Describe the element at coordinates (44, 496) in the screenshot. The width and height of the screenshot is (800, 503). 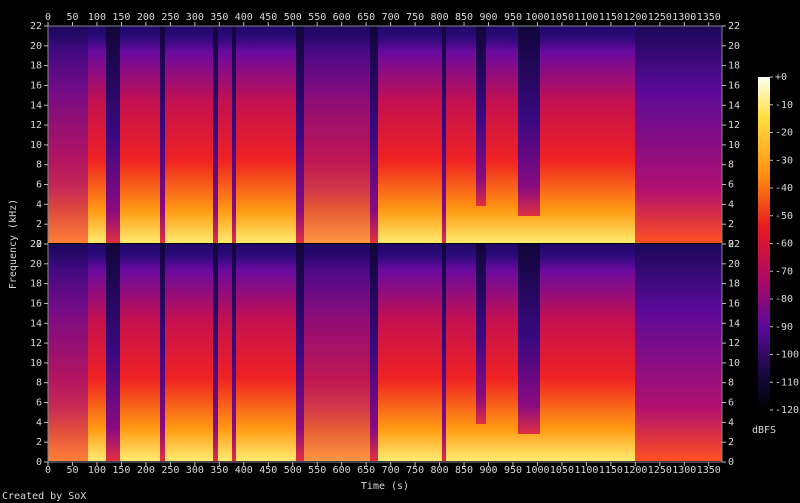
I see `credit: Created by SoX` at that location.